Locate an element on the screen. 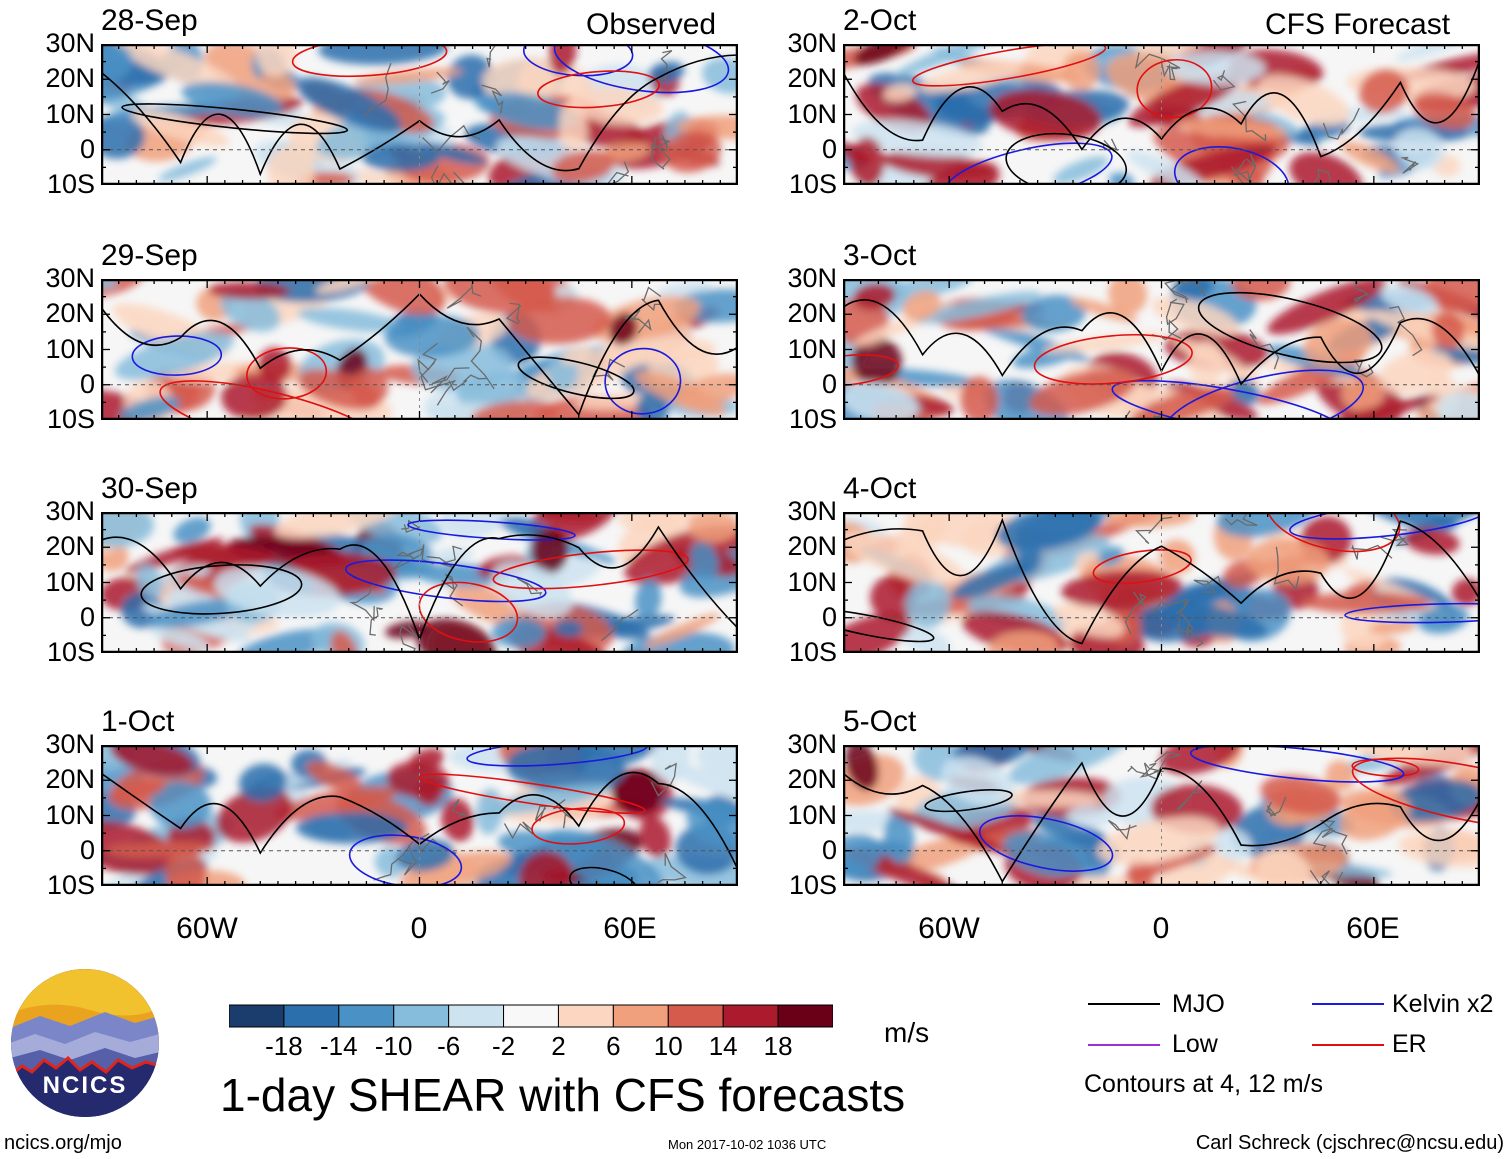 Image resolution: width=1510 pixels, height=1159 pixels. y-tick-label: 20N is located at coordinates (812, 78).